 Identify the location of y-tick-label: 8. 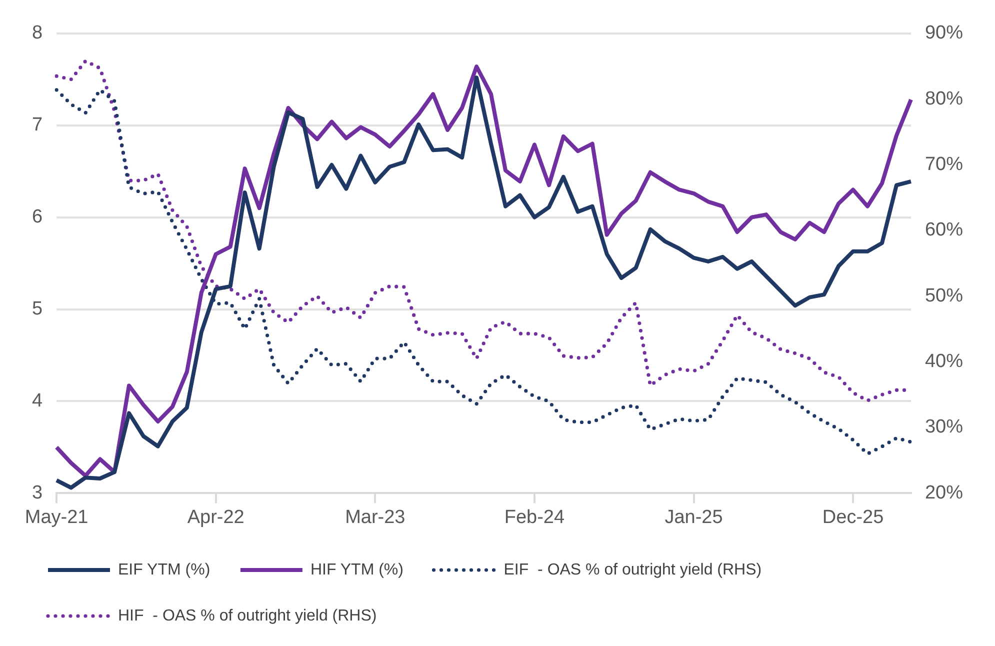
(37, 33).